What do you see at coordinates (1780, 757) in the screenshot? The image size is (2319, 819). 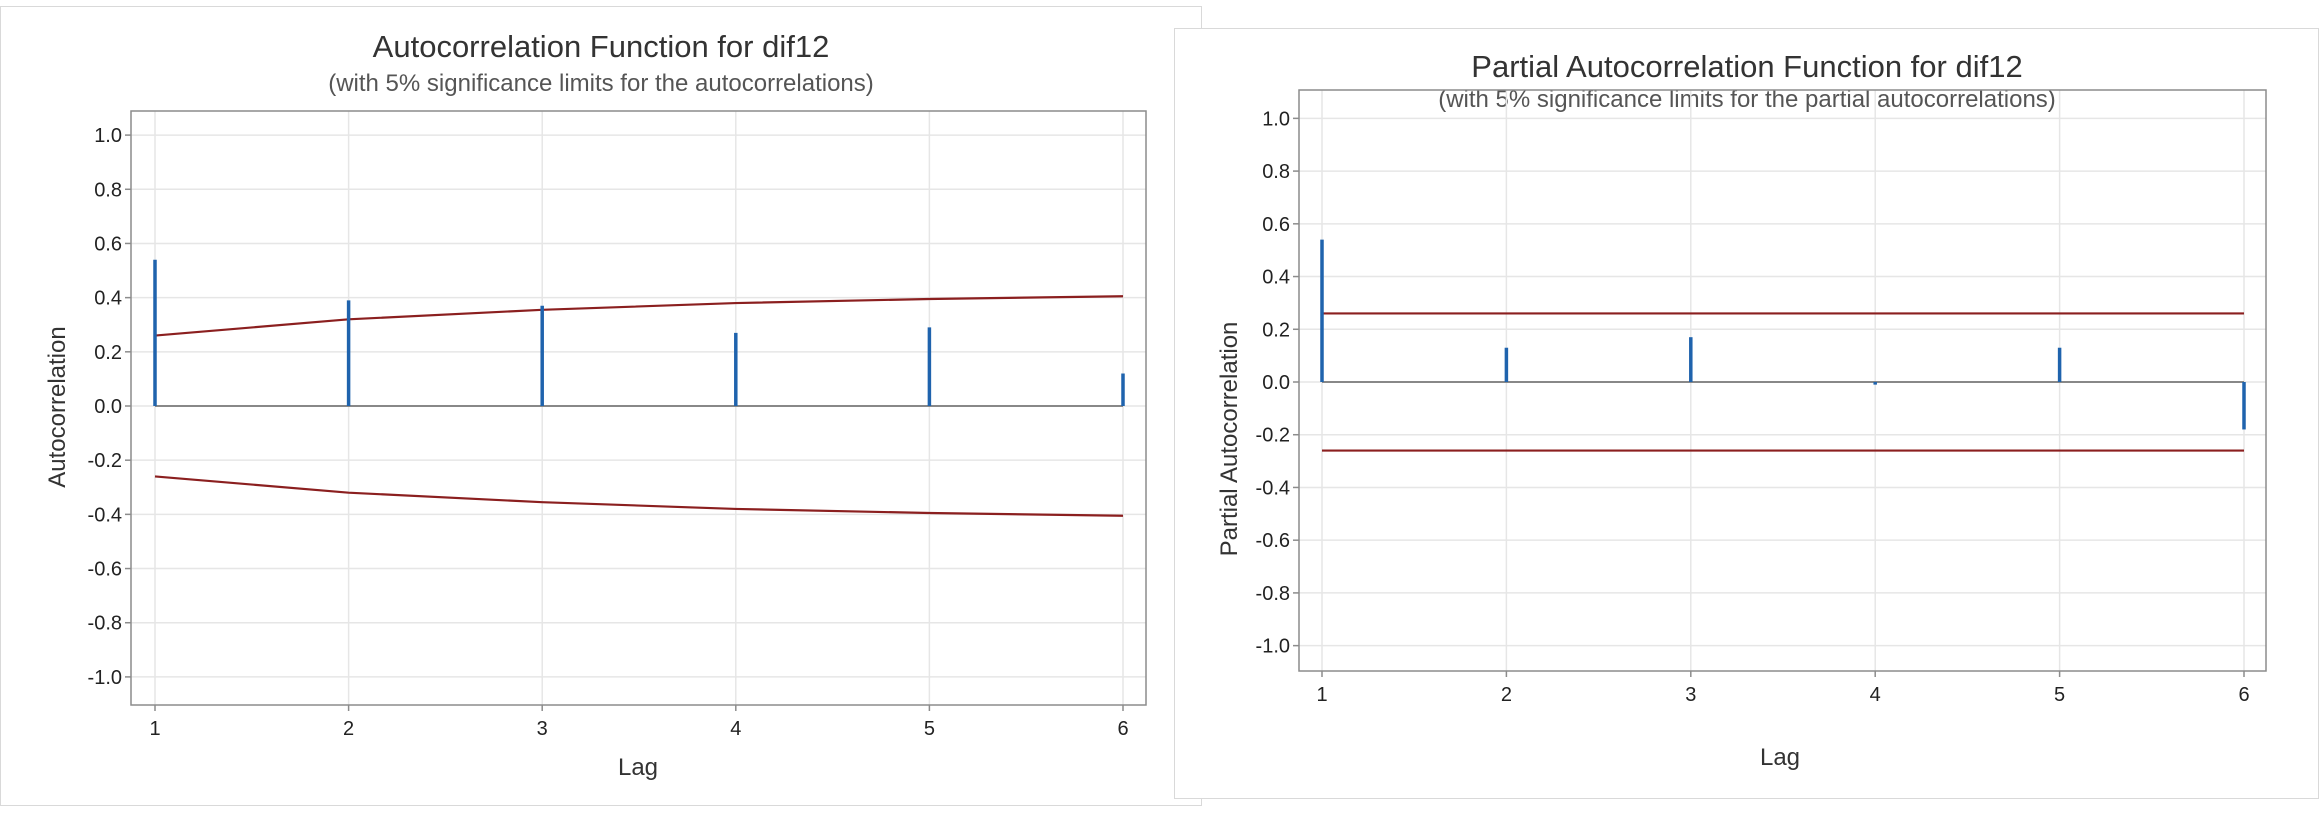 I see `pacf-x-axis-label: Lag` at bounding box center [1780, 757].